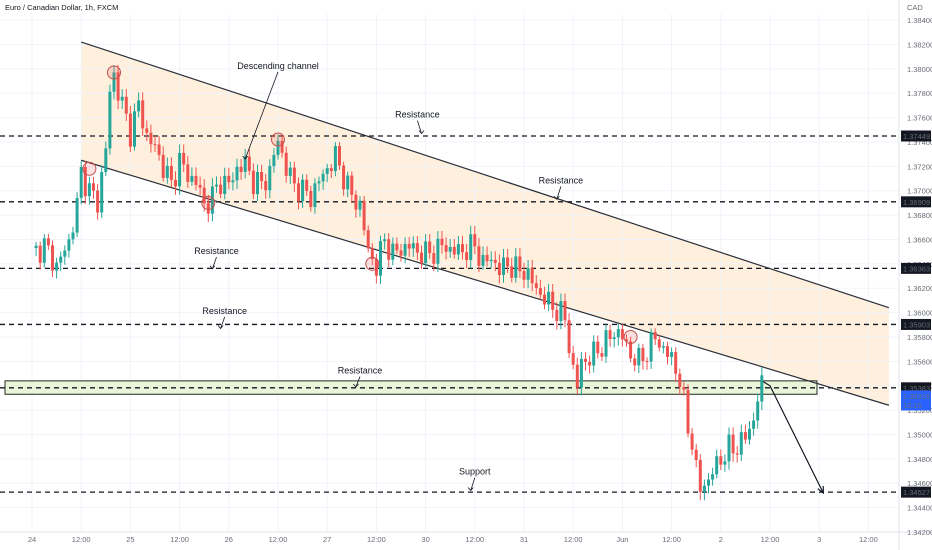  I want to click on time-tick-label: 26, so click(229, 539).